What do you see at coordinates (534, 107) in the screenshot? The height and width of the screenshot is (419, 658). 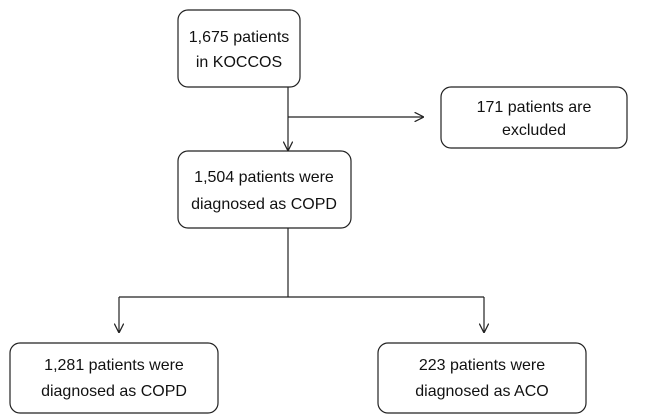 I see `node-text: 171 patients are` at bounding box center [534, 107].